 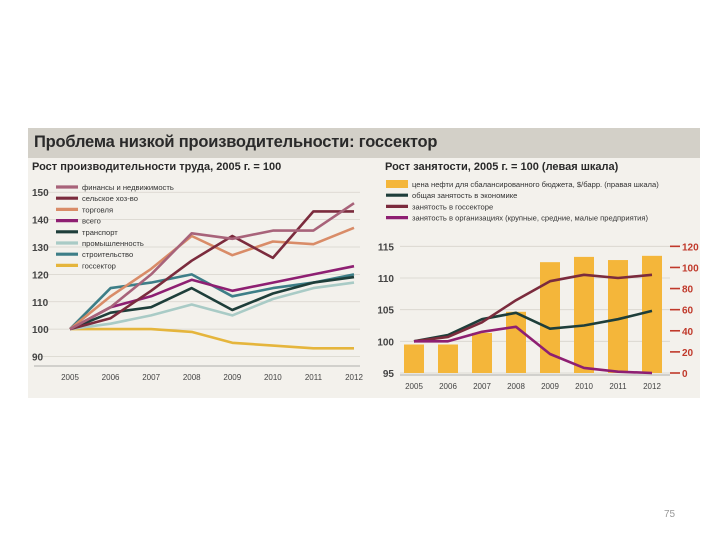 What do you see at coordinates (386, 247) in the screenshot?
I see `left-y-tick-label: 115` at bounding box center [386, 247].